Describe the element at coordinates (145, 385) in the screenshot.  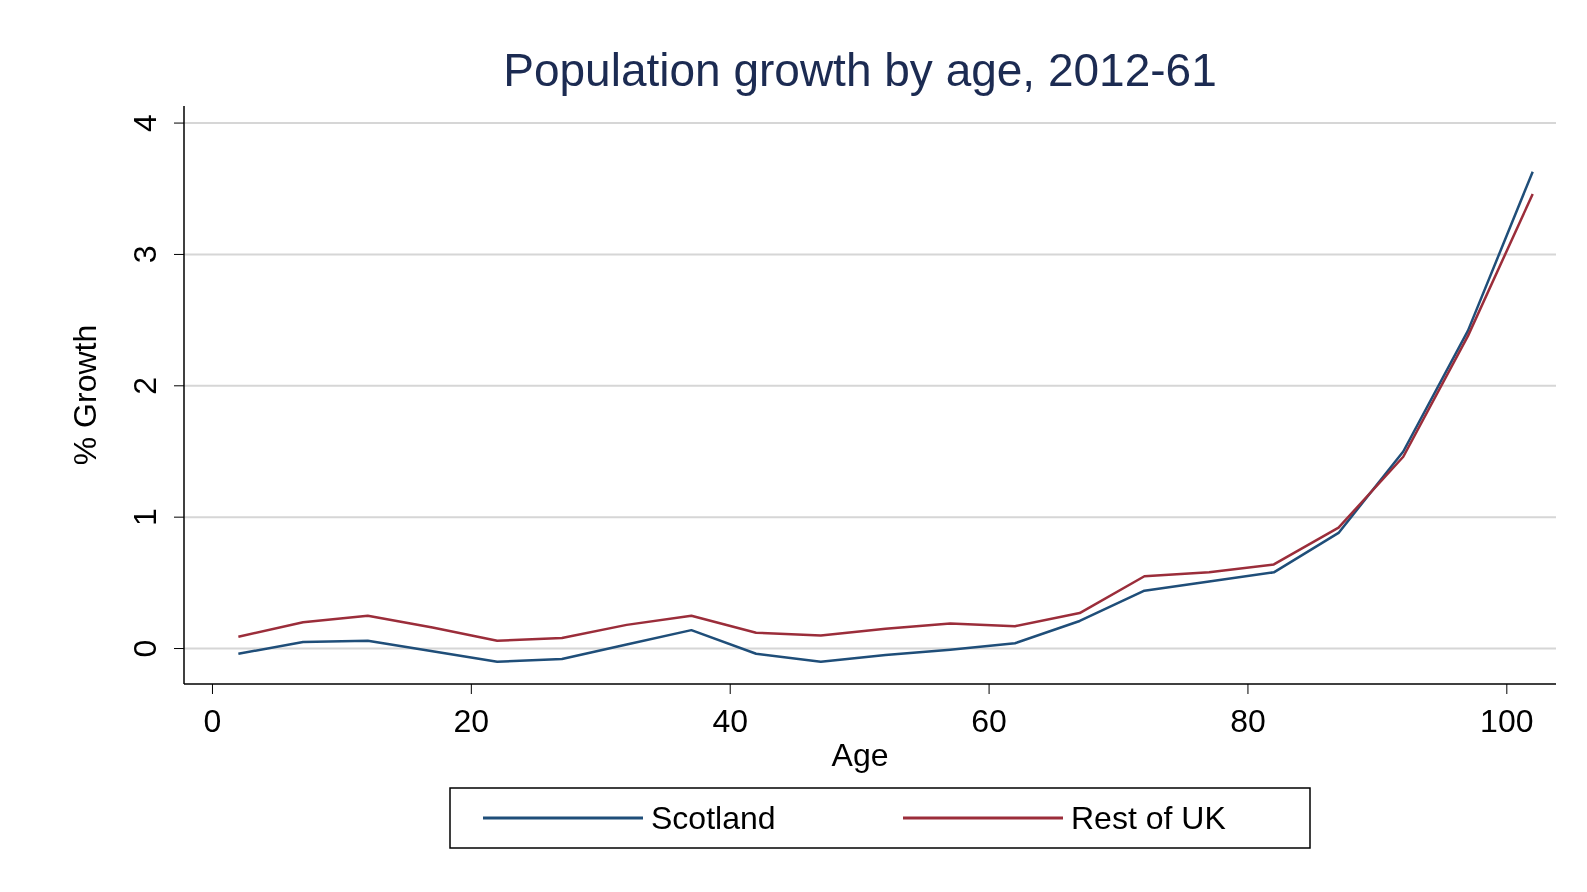
I see `y-tick-label: 2` at that location.